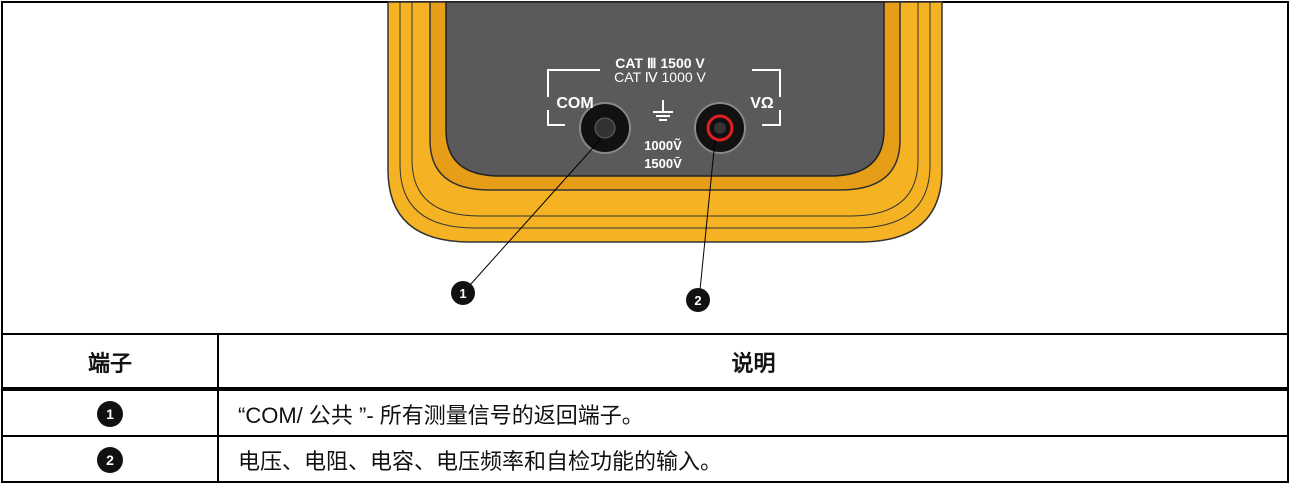 This screenshot has width=1290, height=484. What do you see at coordinates (697, 300) in the screenshot?
I see `callout: 2` at bounding box center [697, 300].